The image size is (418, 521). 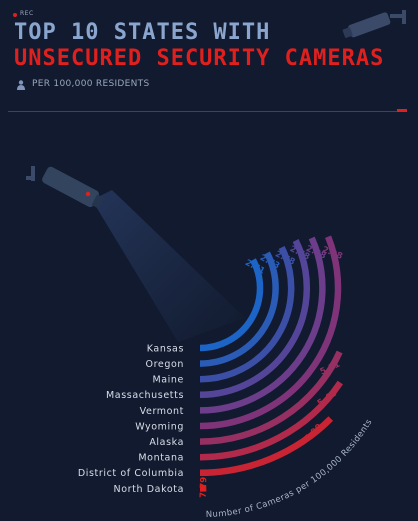 I want to click on category-label: Alaska, so click(x=166, y=442).